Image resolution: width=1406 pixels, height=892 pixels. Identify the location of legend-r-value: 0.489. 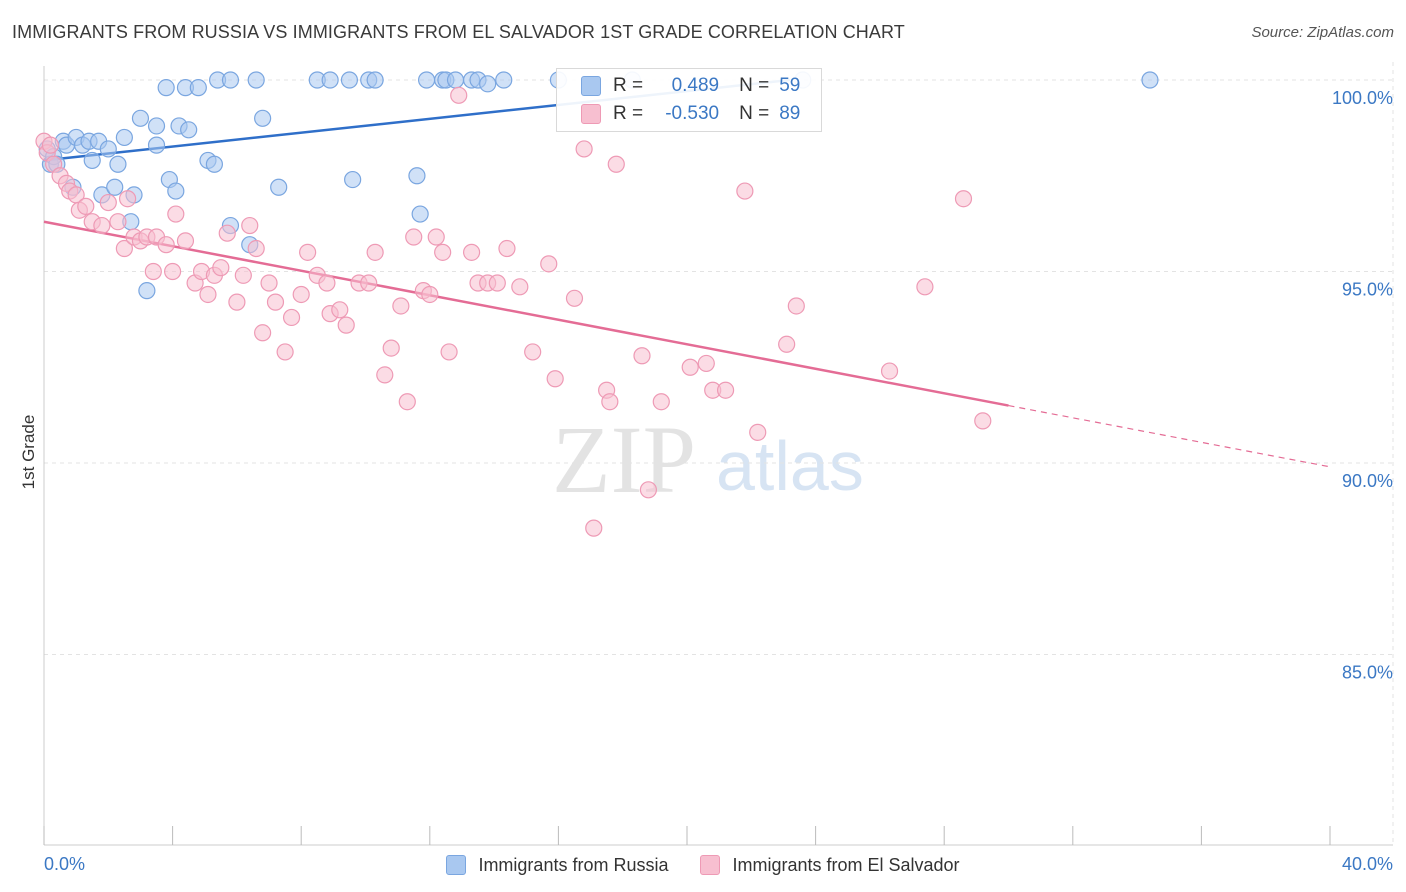
(695, 85).